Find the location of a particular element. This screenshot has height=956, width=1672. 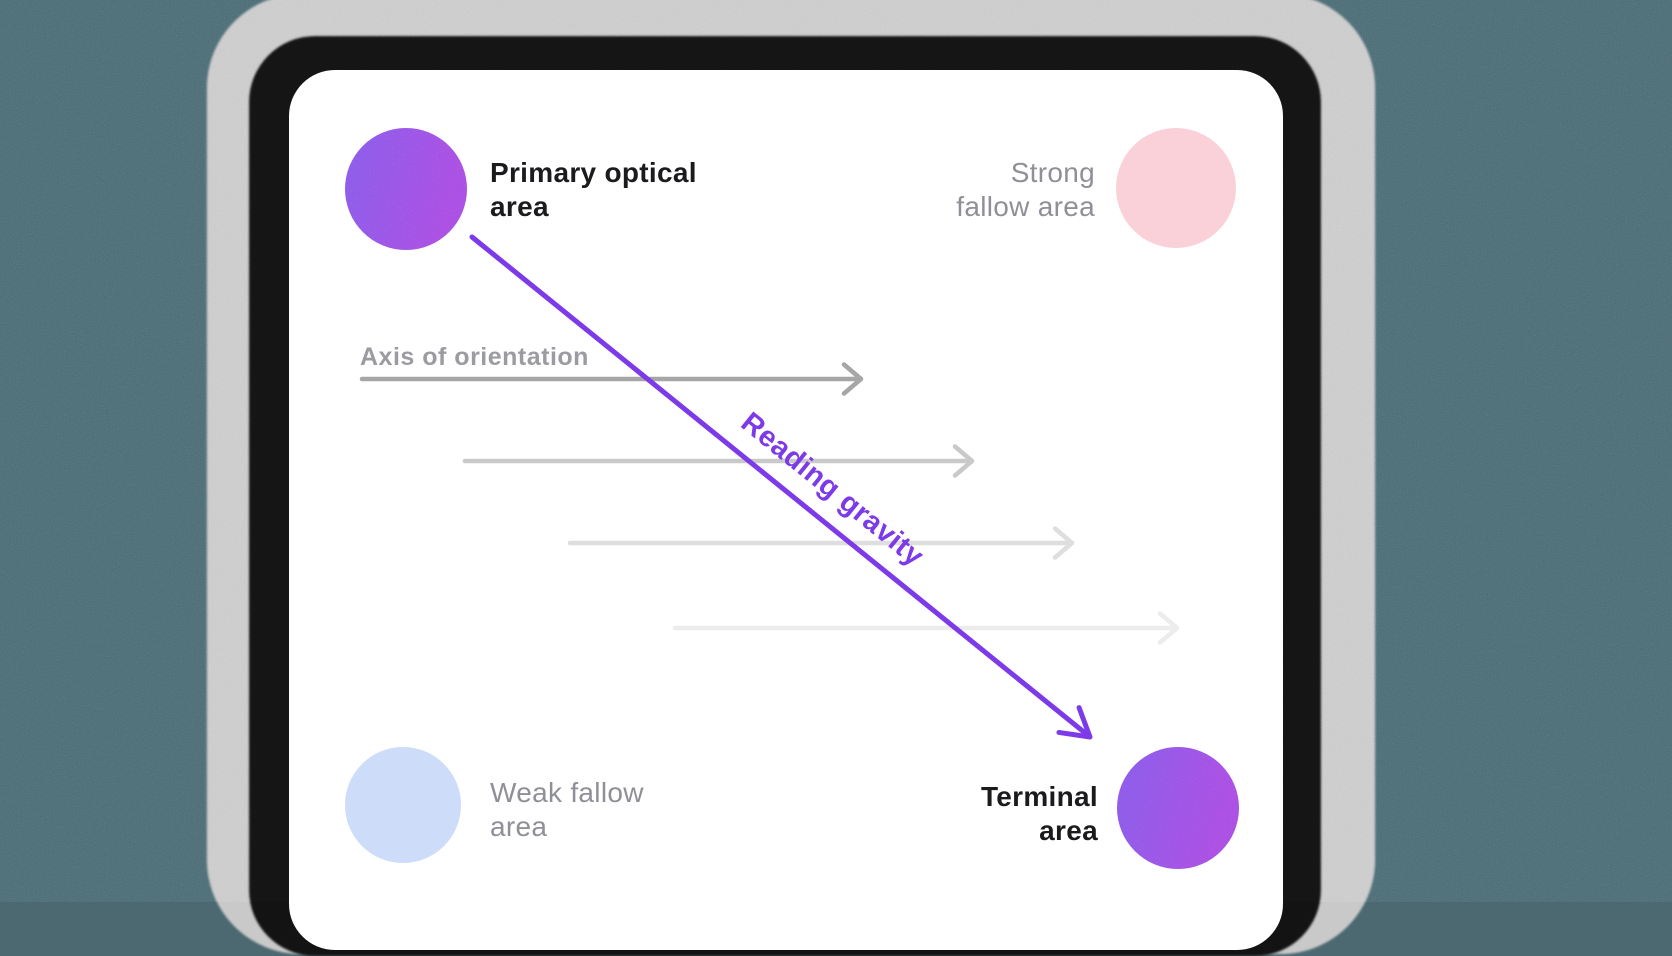

label-line: Terminal is located at coordinates (1039, 796).